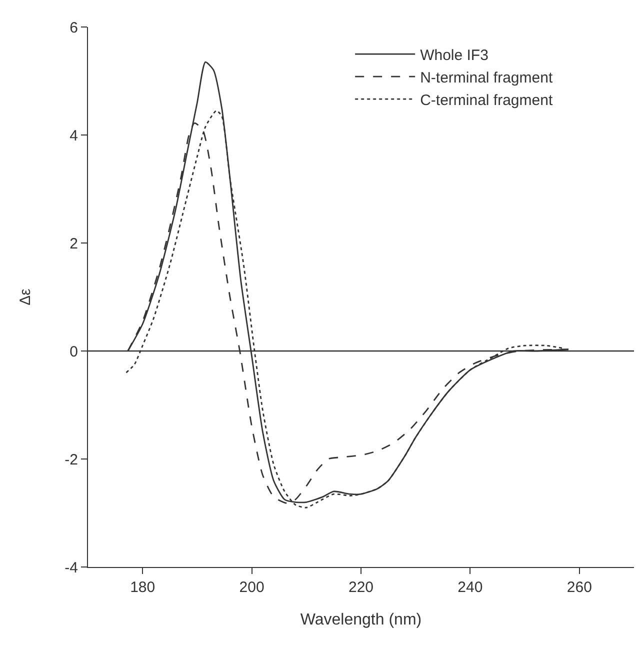 The width and height of the screenshot is (636, 653). What do you see at coordinates (74, 243) in the screenshot?
I see `y-tick-label: 2` at bounding box center [74, 243].